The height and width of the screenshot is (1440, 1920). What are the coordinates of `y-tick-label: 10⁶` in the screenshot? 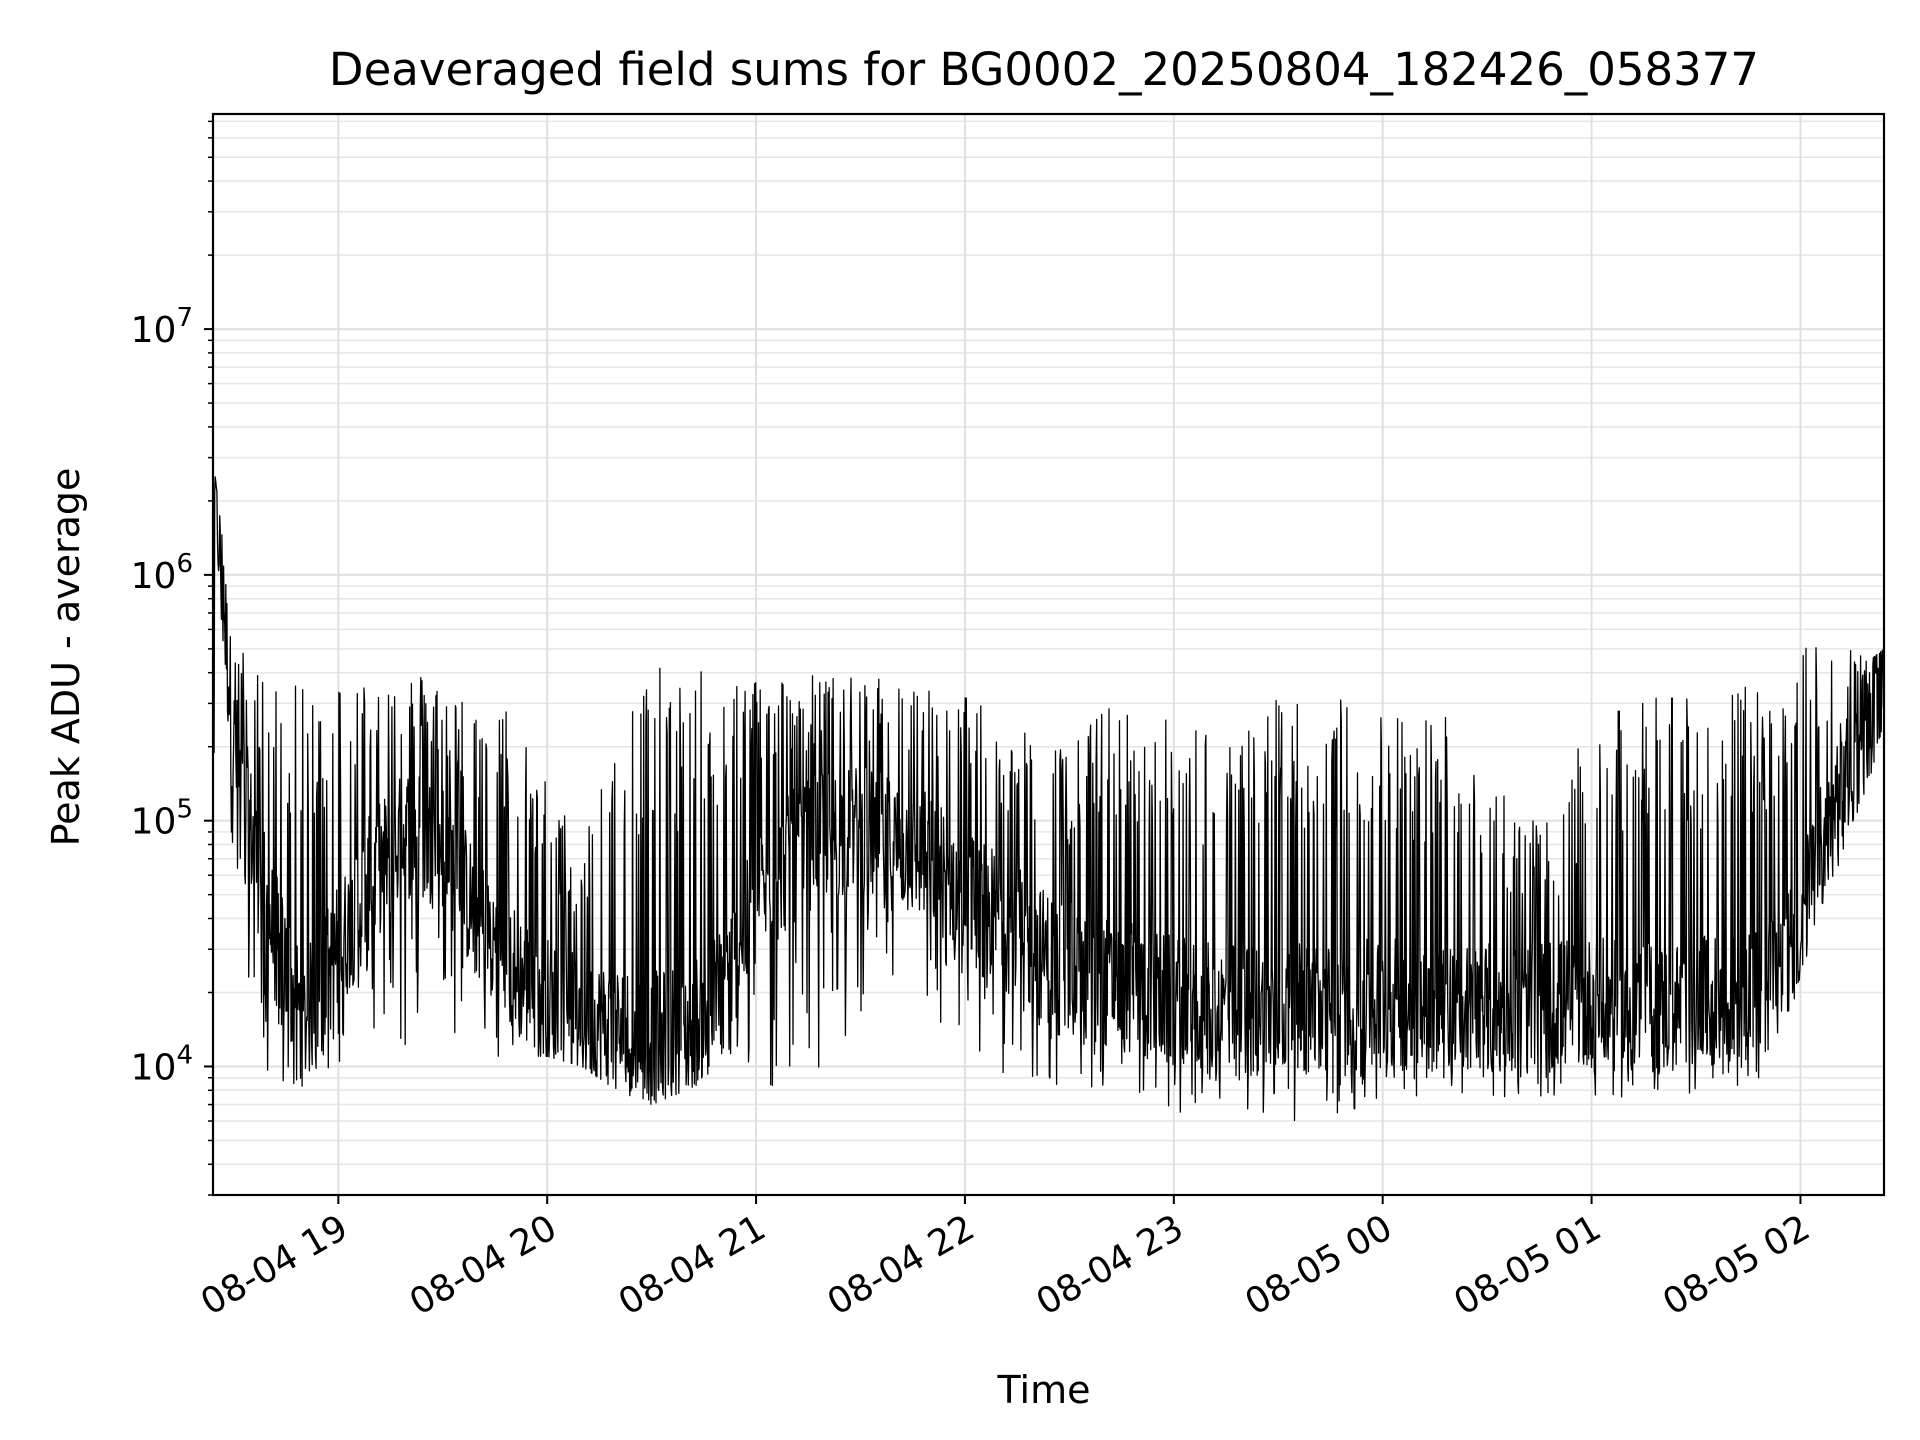 It's located at (162, 573).